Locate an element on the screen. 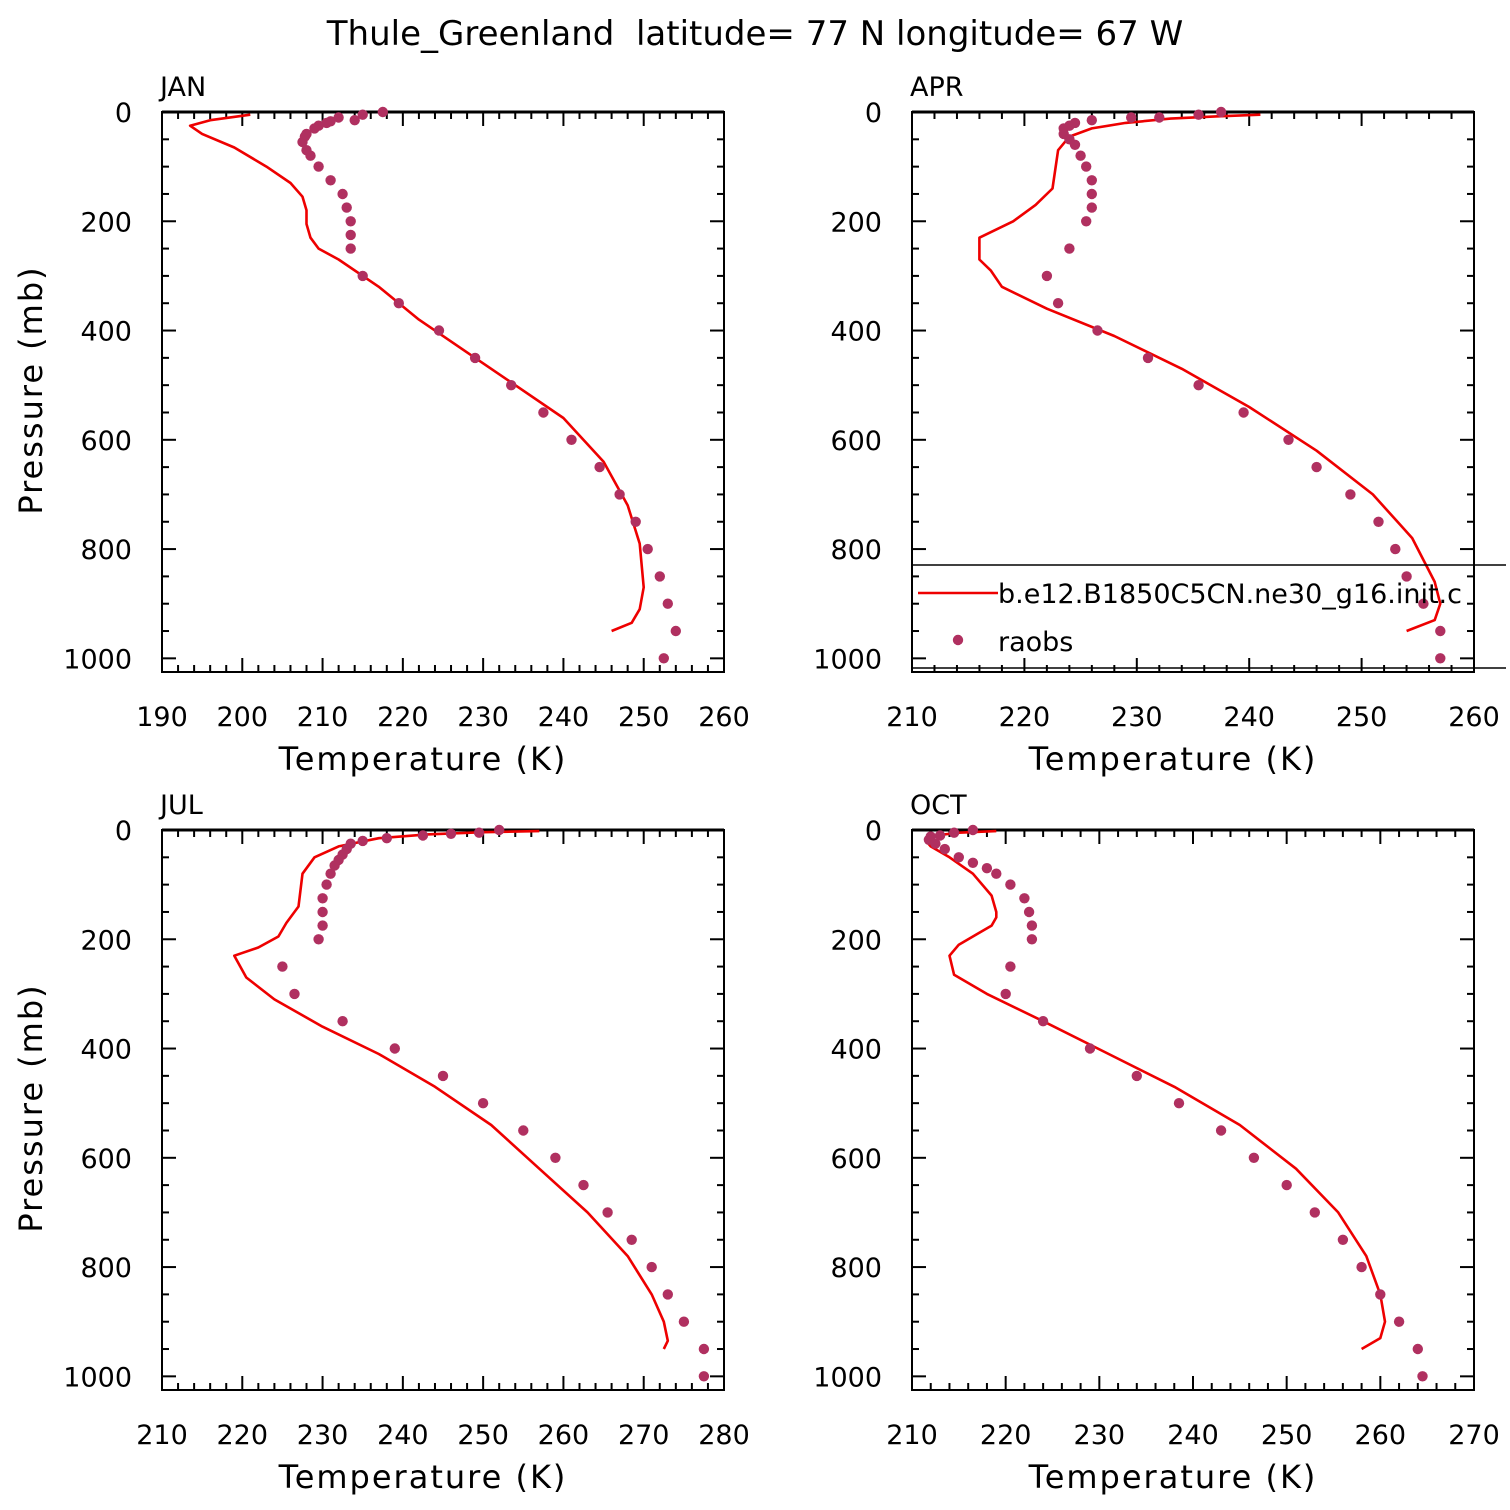 Image resolution: width=1510 pixels, height=1510 pixels. model-profile-line is located at coordinates (1155, 1090).